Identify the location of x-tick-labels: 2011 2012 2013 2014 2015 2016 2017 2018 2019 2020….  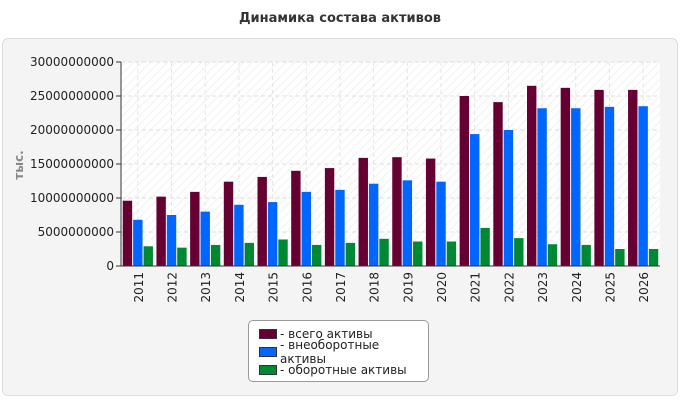
(391, 287).